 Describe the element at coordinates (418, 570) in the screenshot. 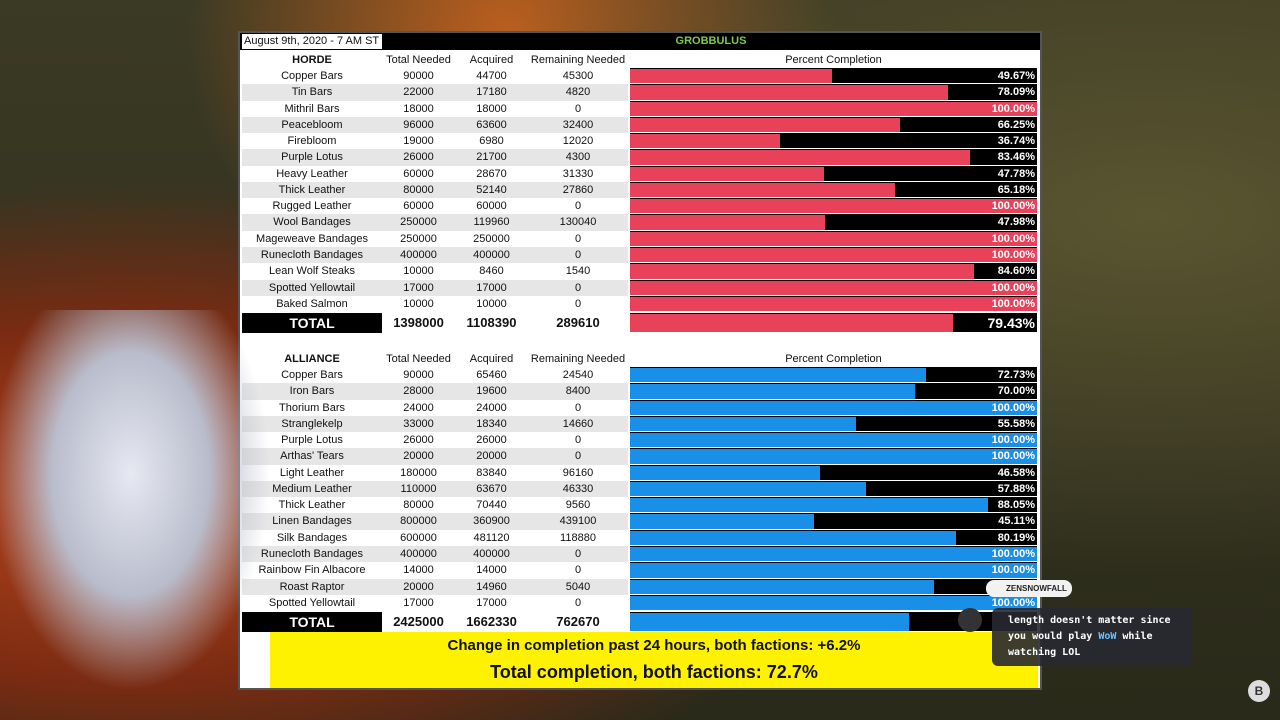

I see `cell-total: 14000` at that location.